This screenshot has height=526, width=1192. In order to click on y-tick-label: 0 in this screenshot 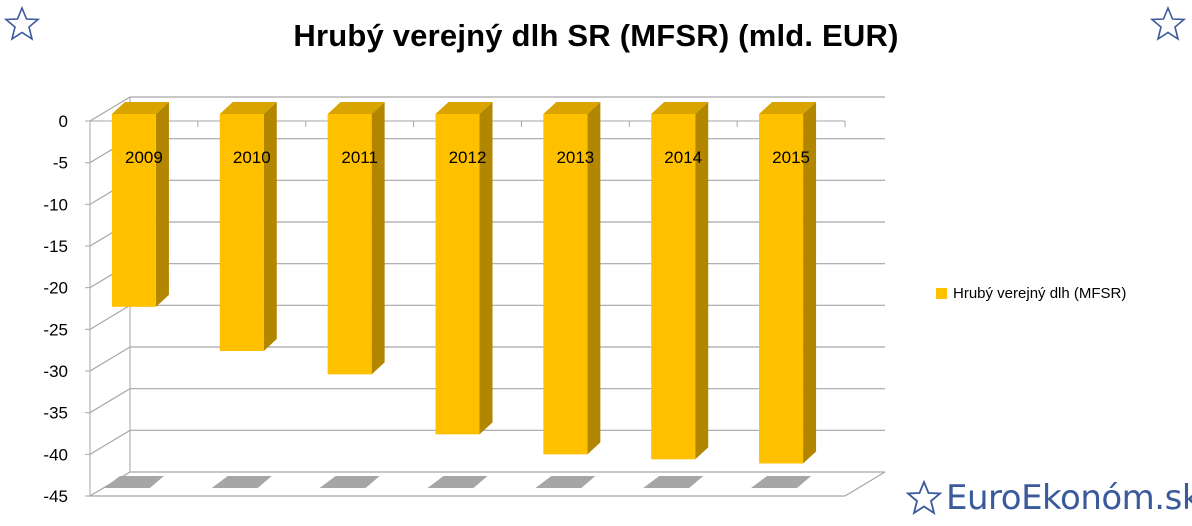, I will do `click(63, 121)`.